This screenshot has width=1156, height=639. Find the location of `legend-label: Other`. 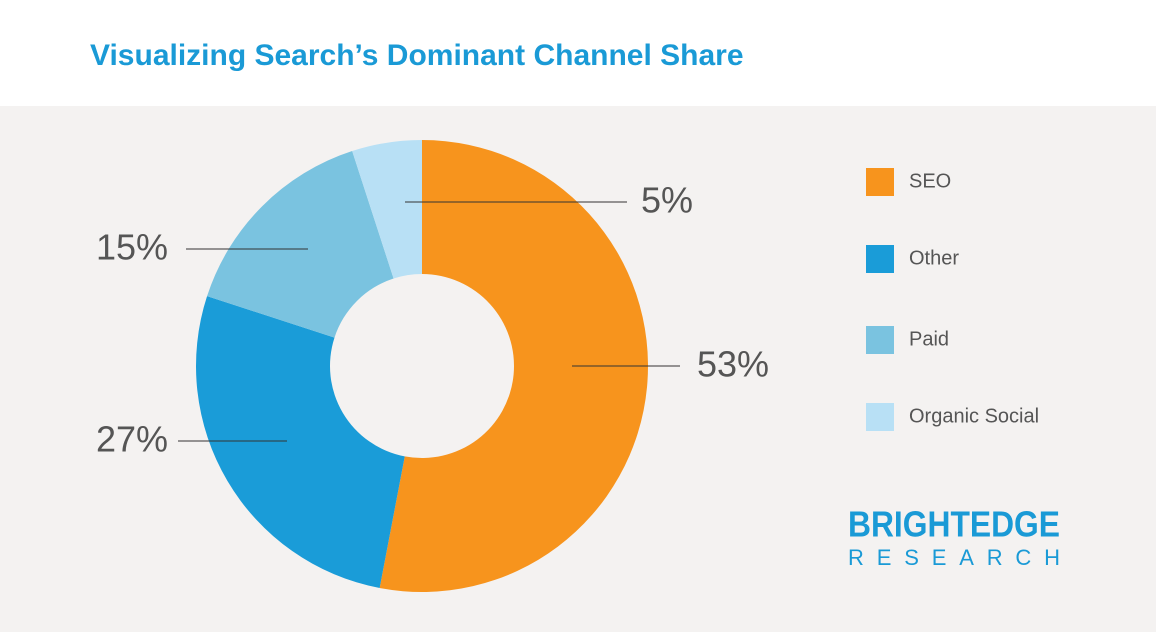

legend-label: Other is located at coordinates (934, 258).